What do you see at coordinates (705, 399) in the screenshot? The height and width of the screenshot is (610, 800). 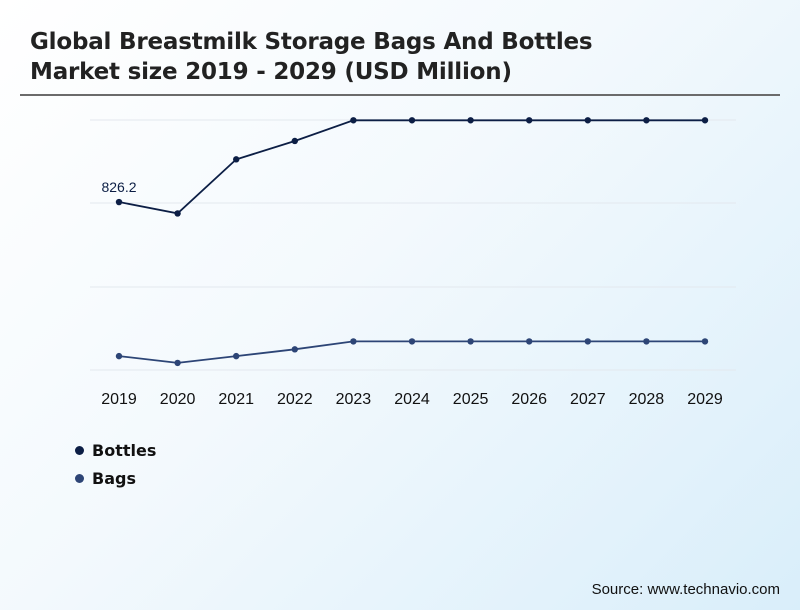 I see `x-tick-label-2029: 2029` at bounding box center [705, 399].